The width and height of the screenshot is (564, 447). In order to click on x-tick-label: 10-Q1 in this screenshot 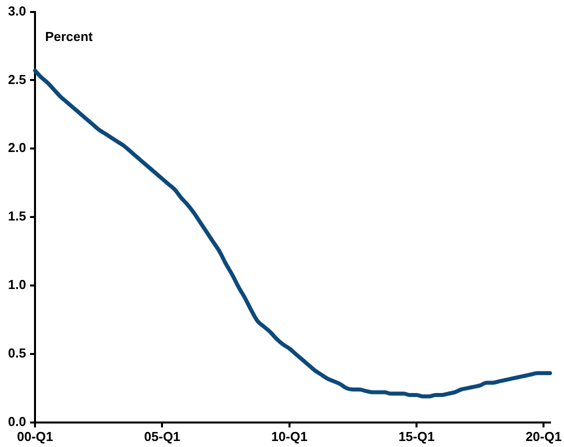, I will do `click(289, 436)`.